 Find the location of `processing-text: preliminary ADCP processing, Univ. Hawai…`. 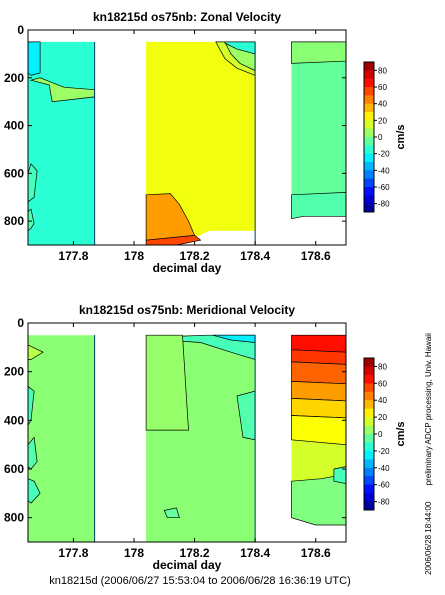

processing-text: preliminary ADCP processing, Univ. Hawai… is located at coordinates (428, 409).